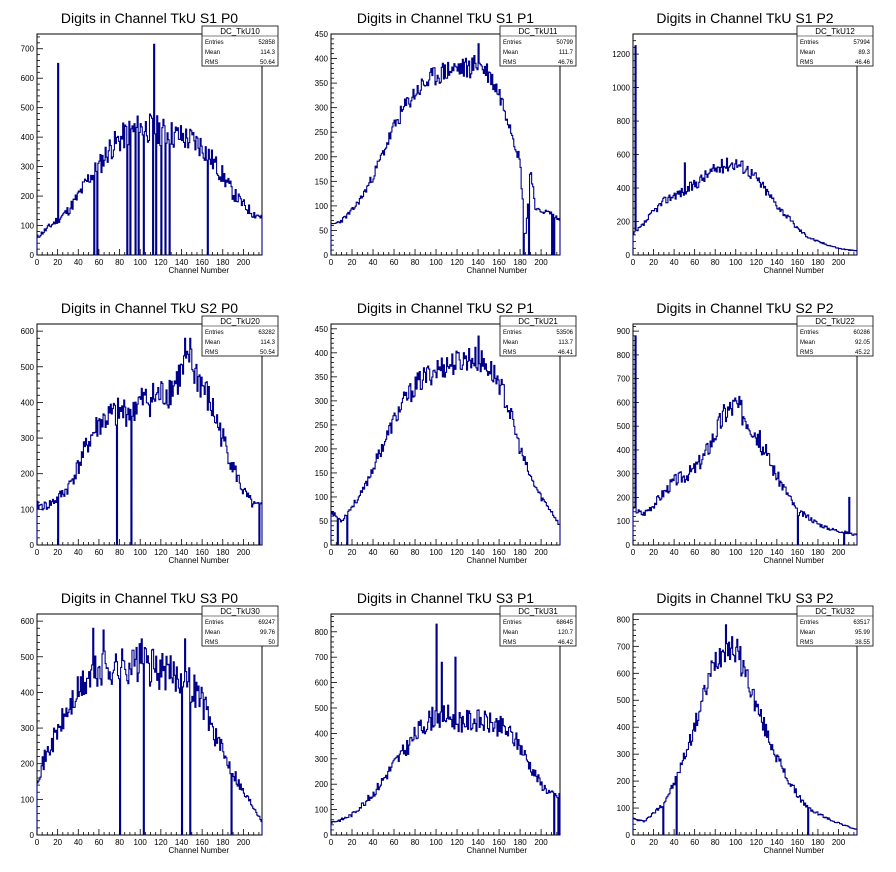  I want to click on x-tick-label: 120, so click(161, 262).